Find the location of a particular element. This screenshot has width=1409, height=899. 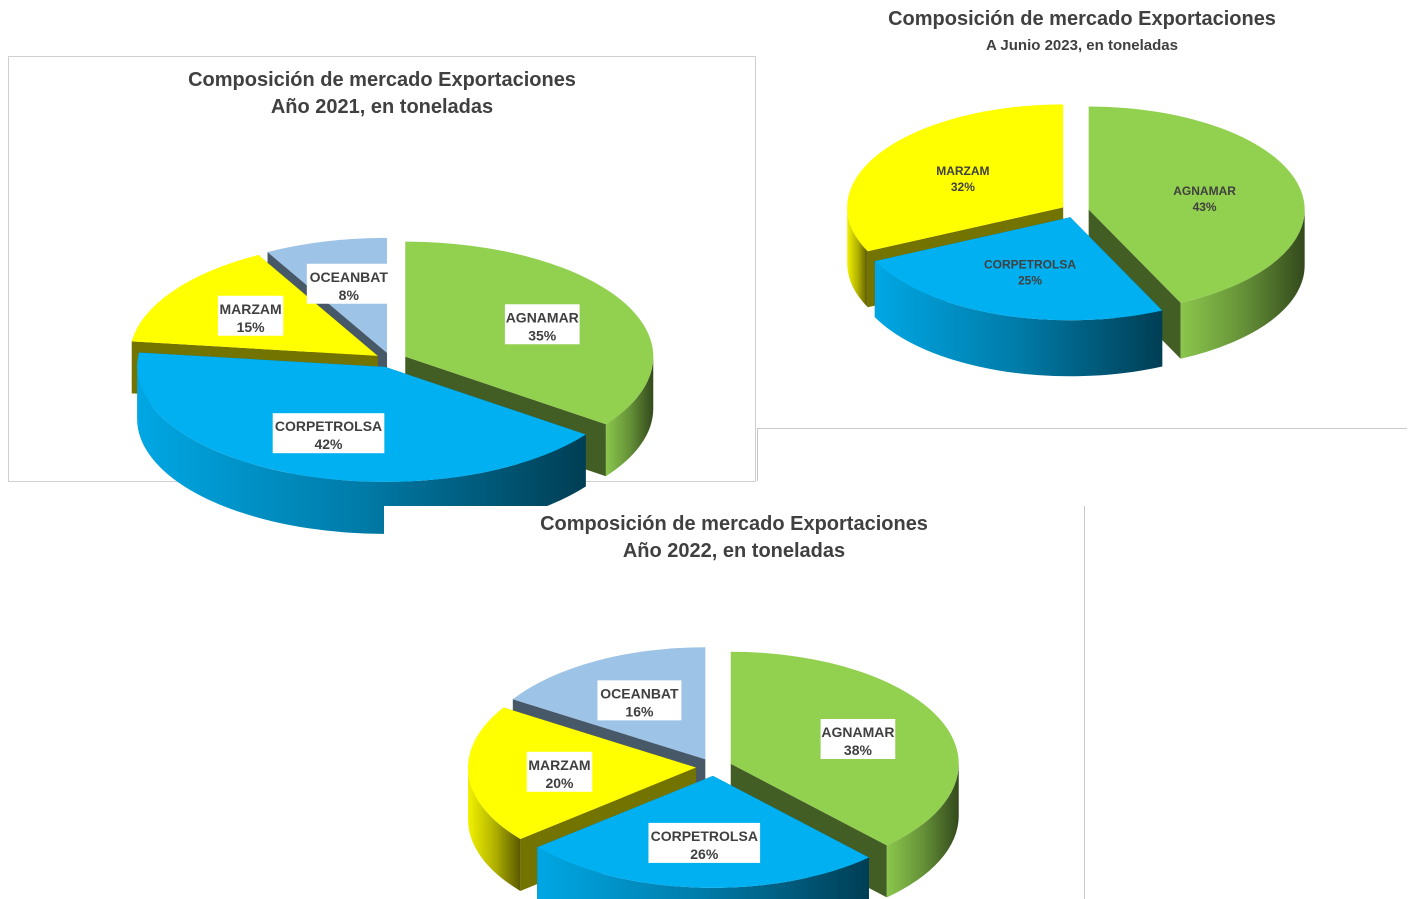

pie-chart-2023: AGNAMAR 43% CORPETROLSA 25% MARZAM 32% is located at coordinates (1076, 240).